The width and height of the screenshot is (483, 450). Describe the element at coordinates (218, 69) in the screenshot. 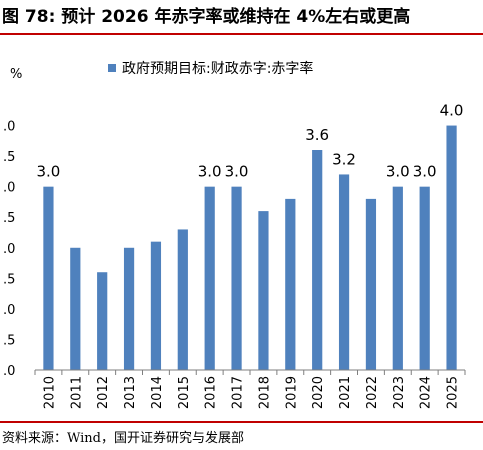

I see `legend-label: 政府预期目标:财政赤字:赤字率` at that location.